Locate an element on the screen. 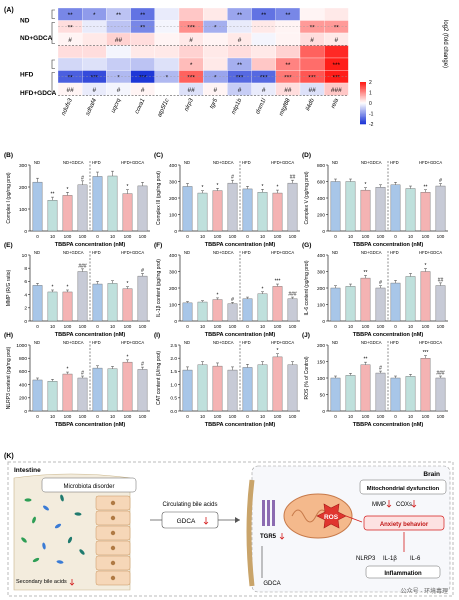 This screenshot has width=459, height=600. legend-entry: ND+GDCA is located at coordinates (73, 342).